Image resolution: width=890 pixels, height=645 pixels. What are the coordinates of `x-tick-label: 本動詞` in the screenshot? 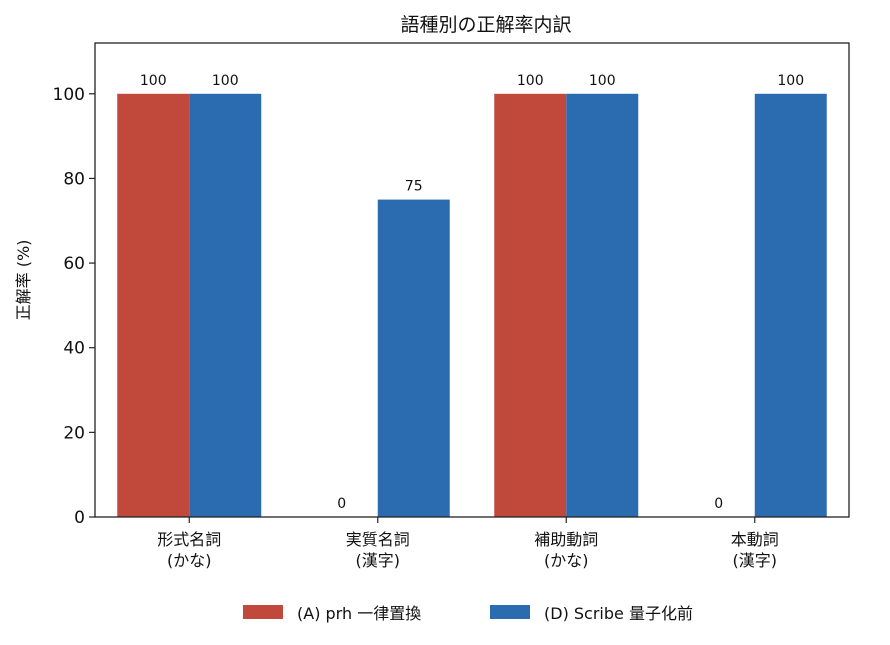 It's located at (755, 539).